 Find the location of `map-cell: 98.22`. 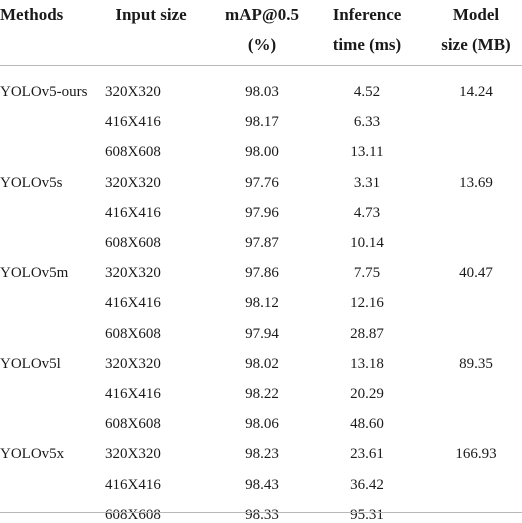

map-cell: 98.22 is located at coordinates (262, 394).